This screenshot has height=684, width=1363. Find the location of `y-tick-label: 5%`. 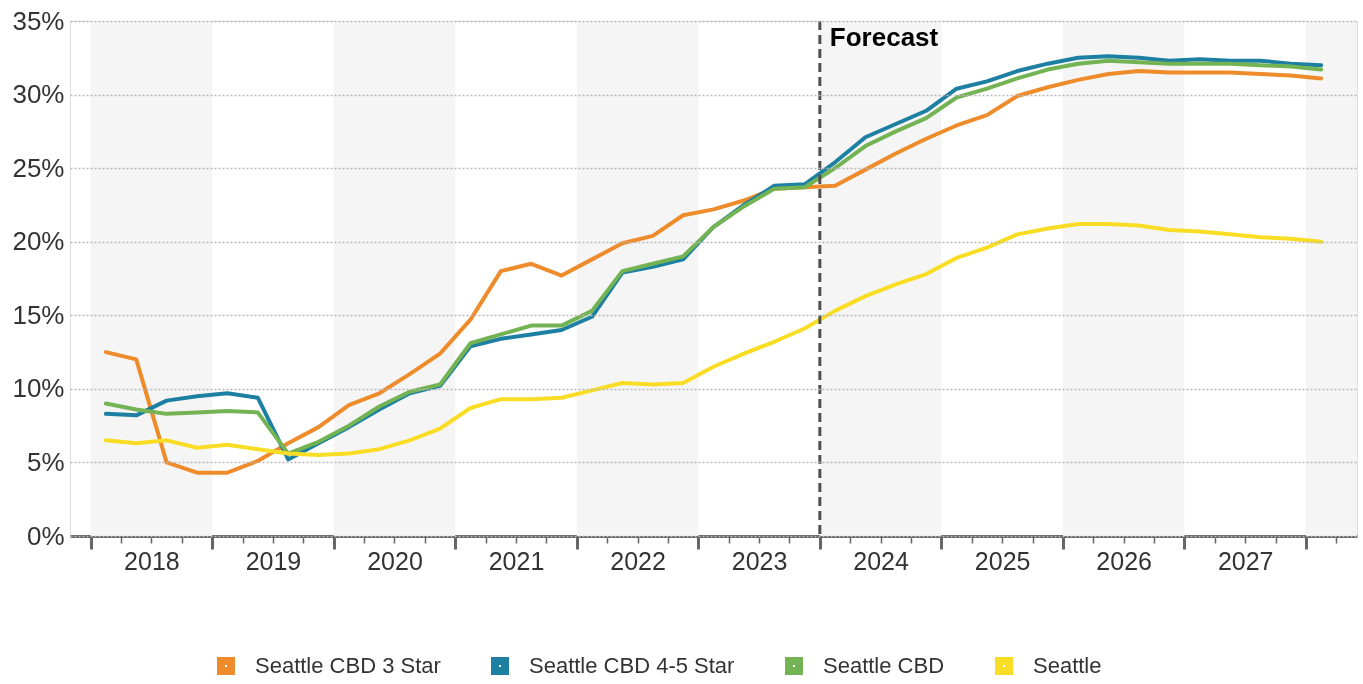

y-tick-label: 5% is located at coordinates (45, 461).